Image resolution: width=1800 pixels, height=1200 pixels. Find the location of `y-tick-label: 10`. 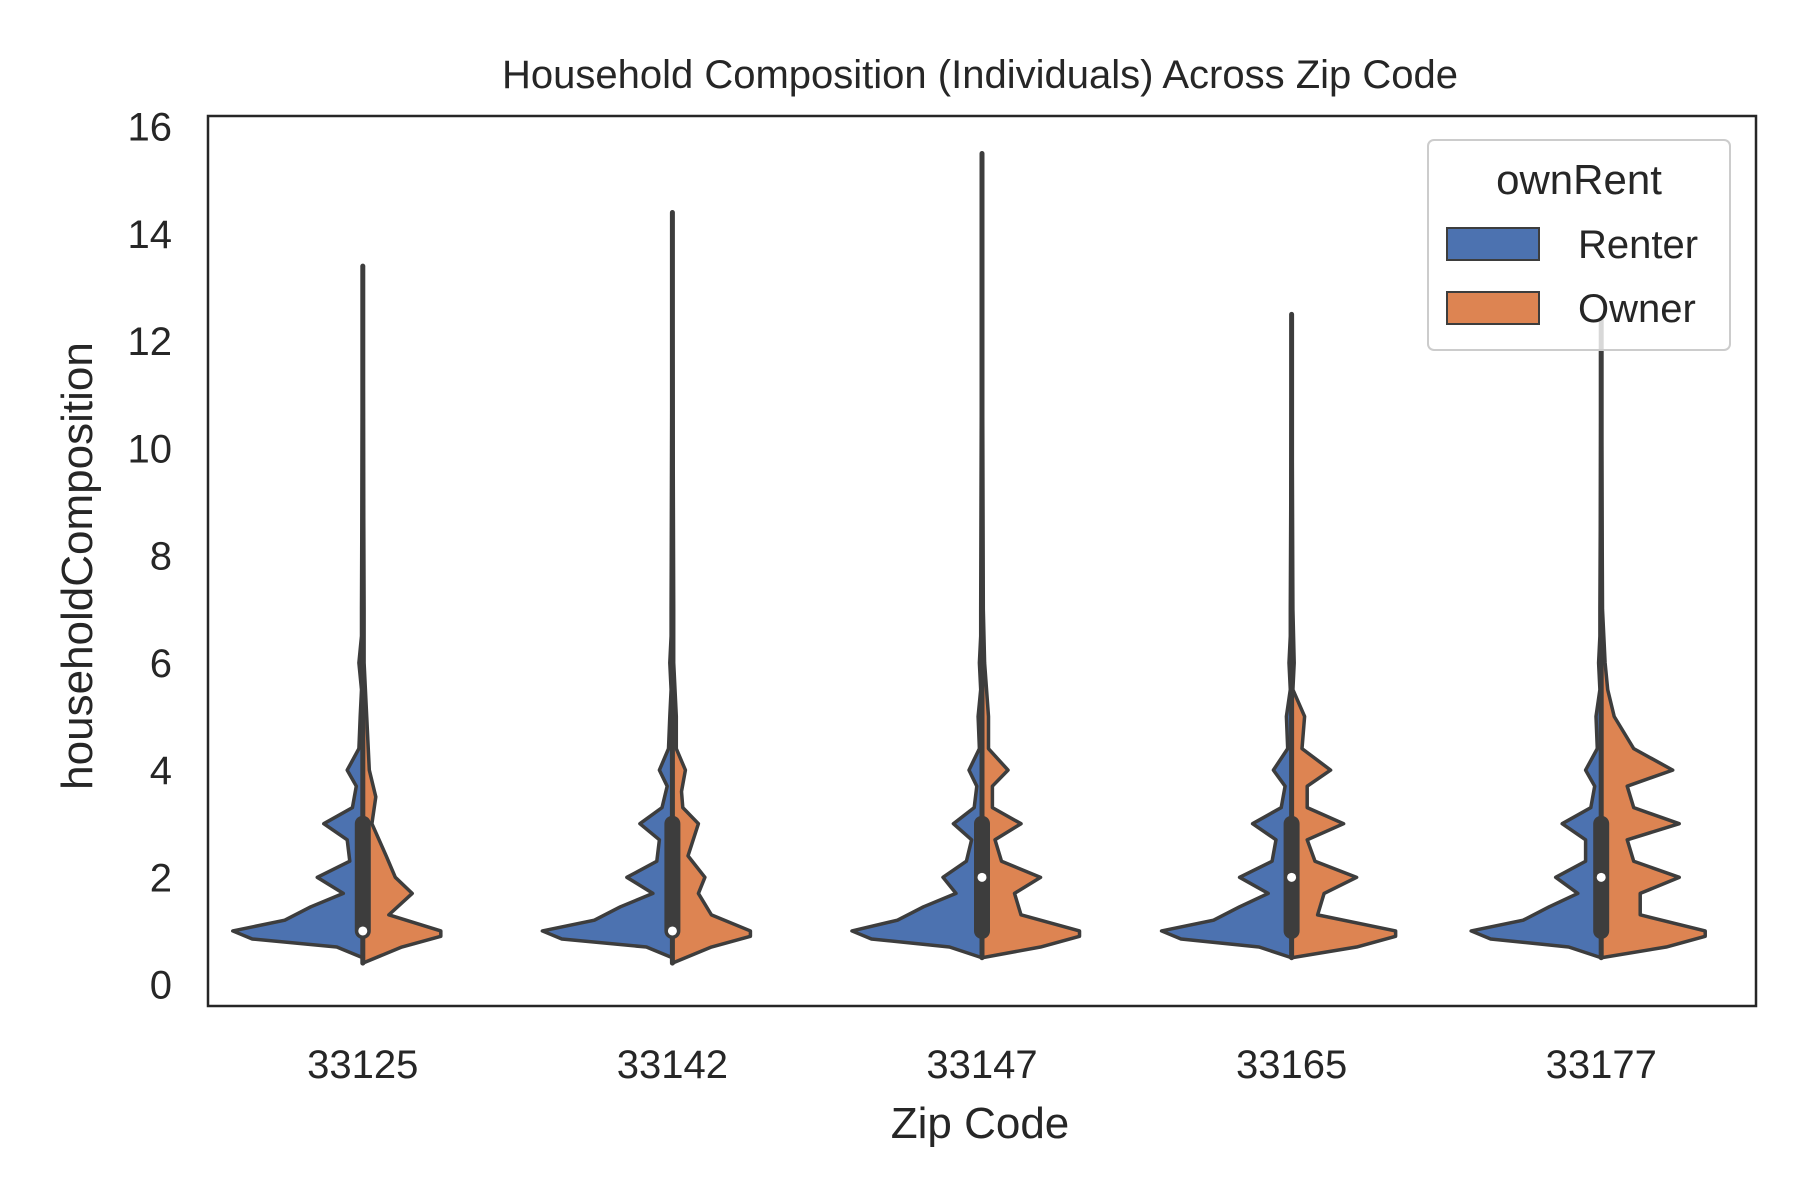

y-tick-label: 10 is located at coordinates (150, 449).